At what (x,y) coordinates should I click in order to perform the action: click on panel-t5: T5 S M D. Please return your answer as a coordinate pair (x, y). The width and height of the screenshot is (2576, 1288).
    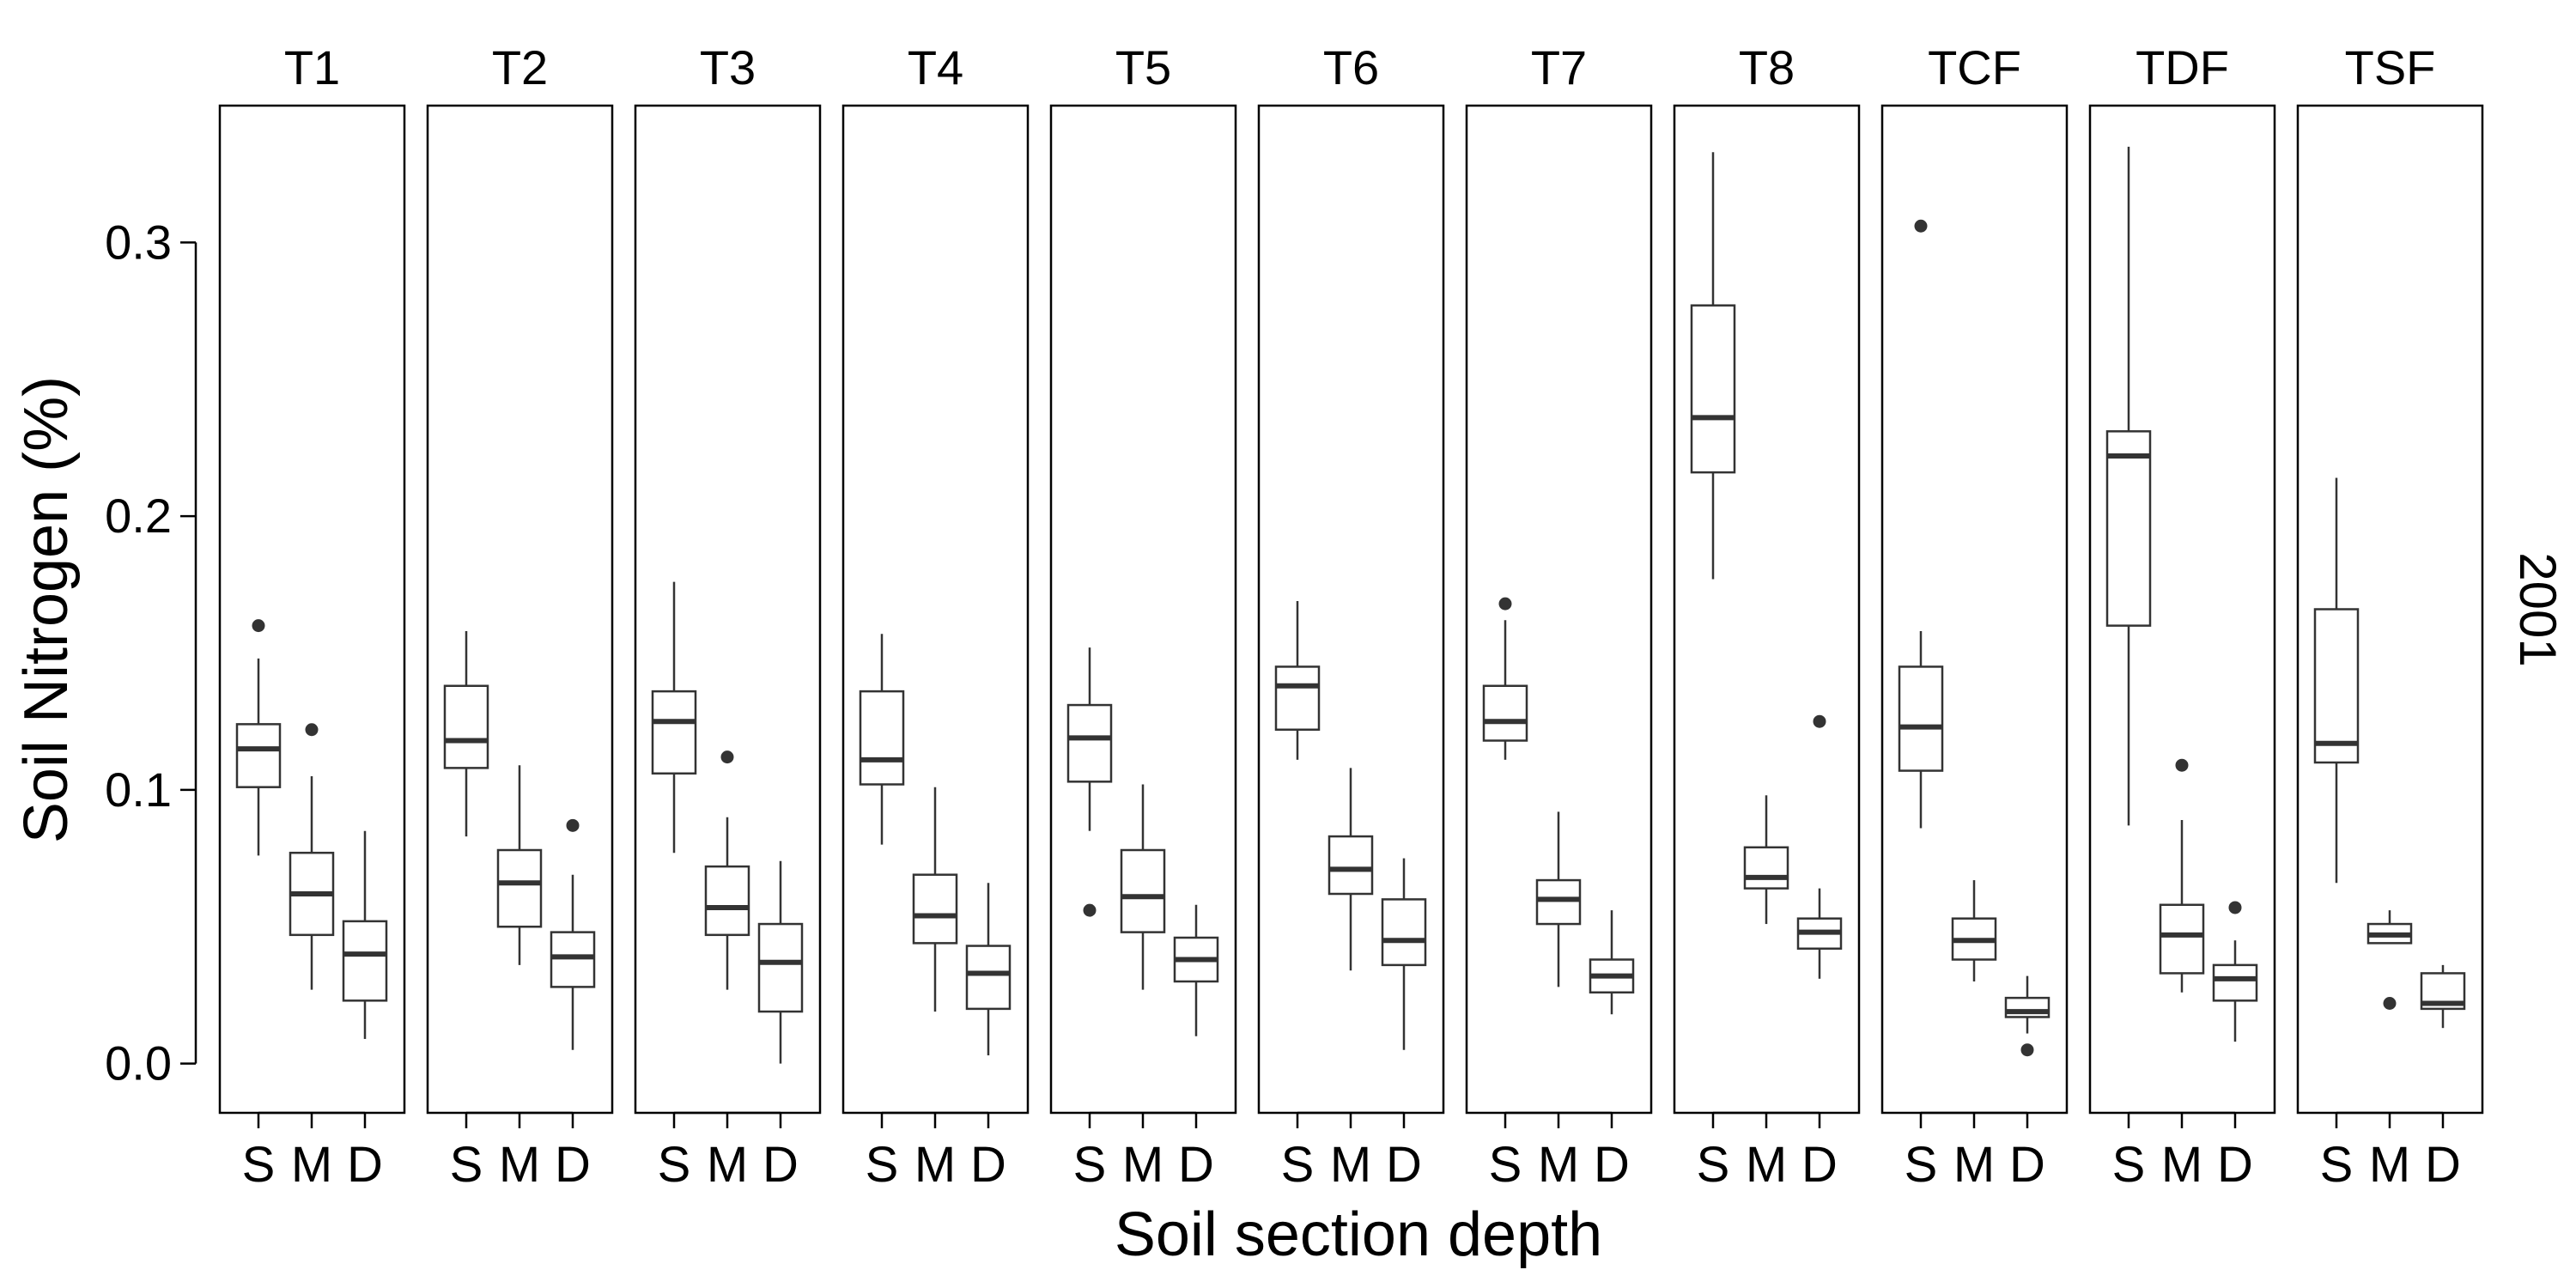
    Looking at the image, I should click on (1143, 616).